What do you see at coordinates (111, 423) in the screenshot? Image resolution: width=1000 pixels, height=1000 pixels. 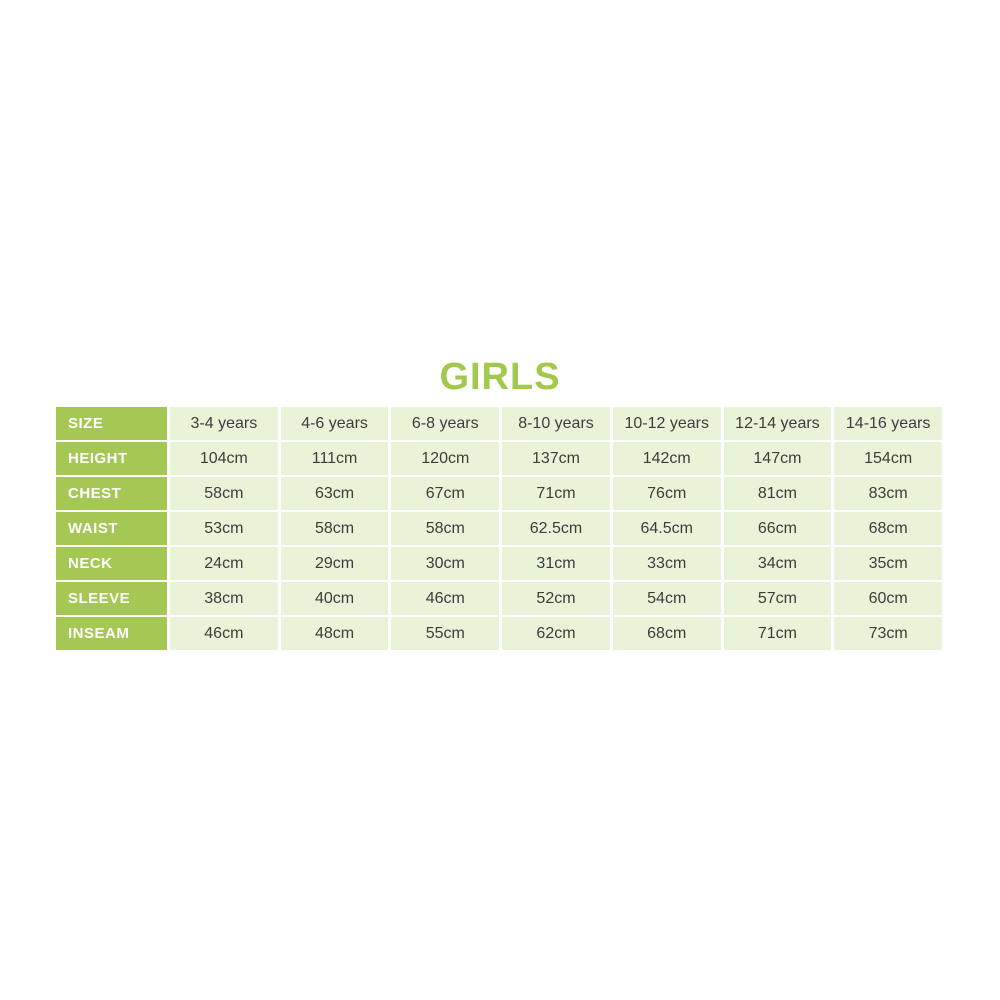 I see `row-label-size: SIZE` at bounding box center [111, 423].